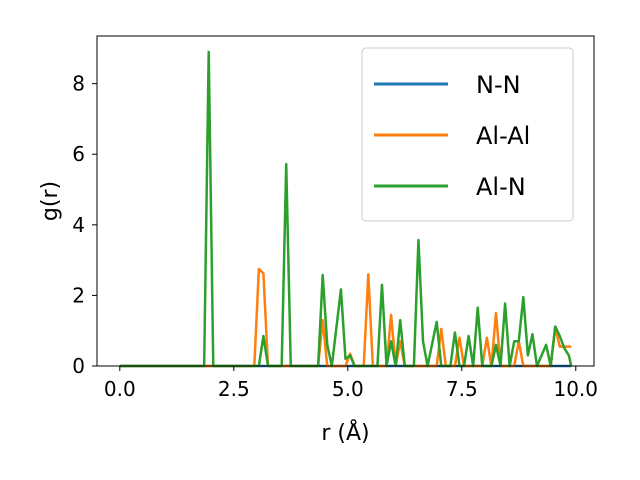 The height and width of the screenshot is (480, 640). What do you see at coordinates (462, 389) in the screenshot?
I see `x-tick-label: 7.5` at bounding box center [462, 389].